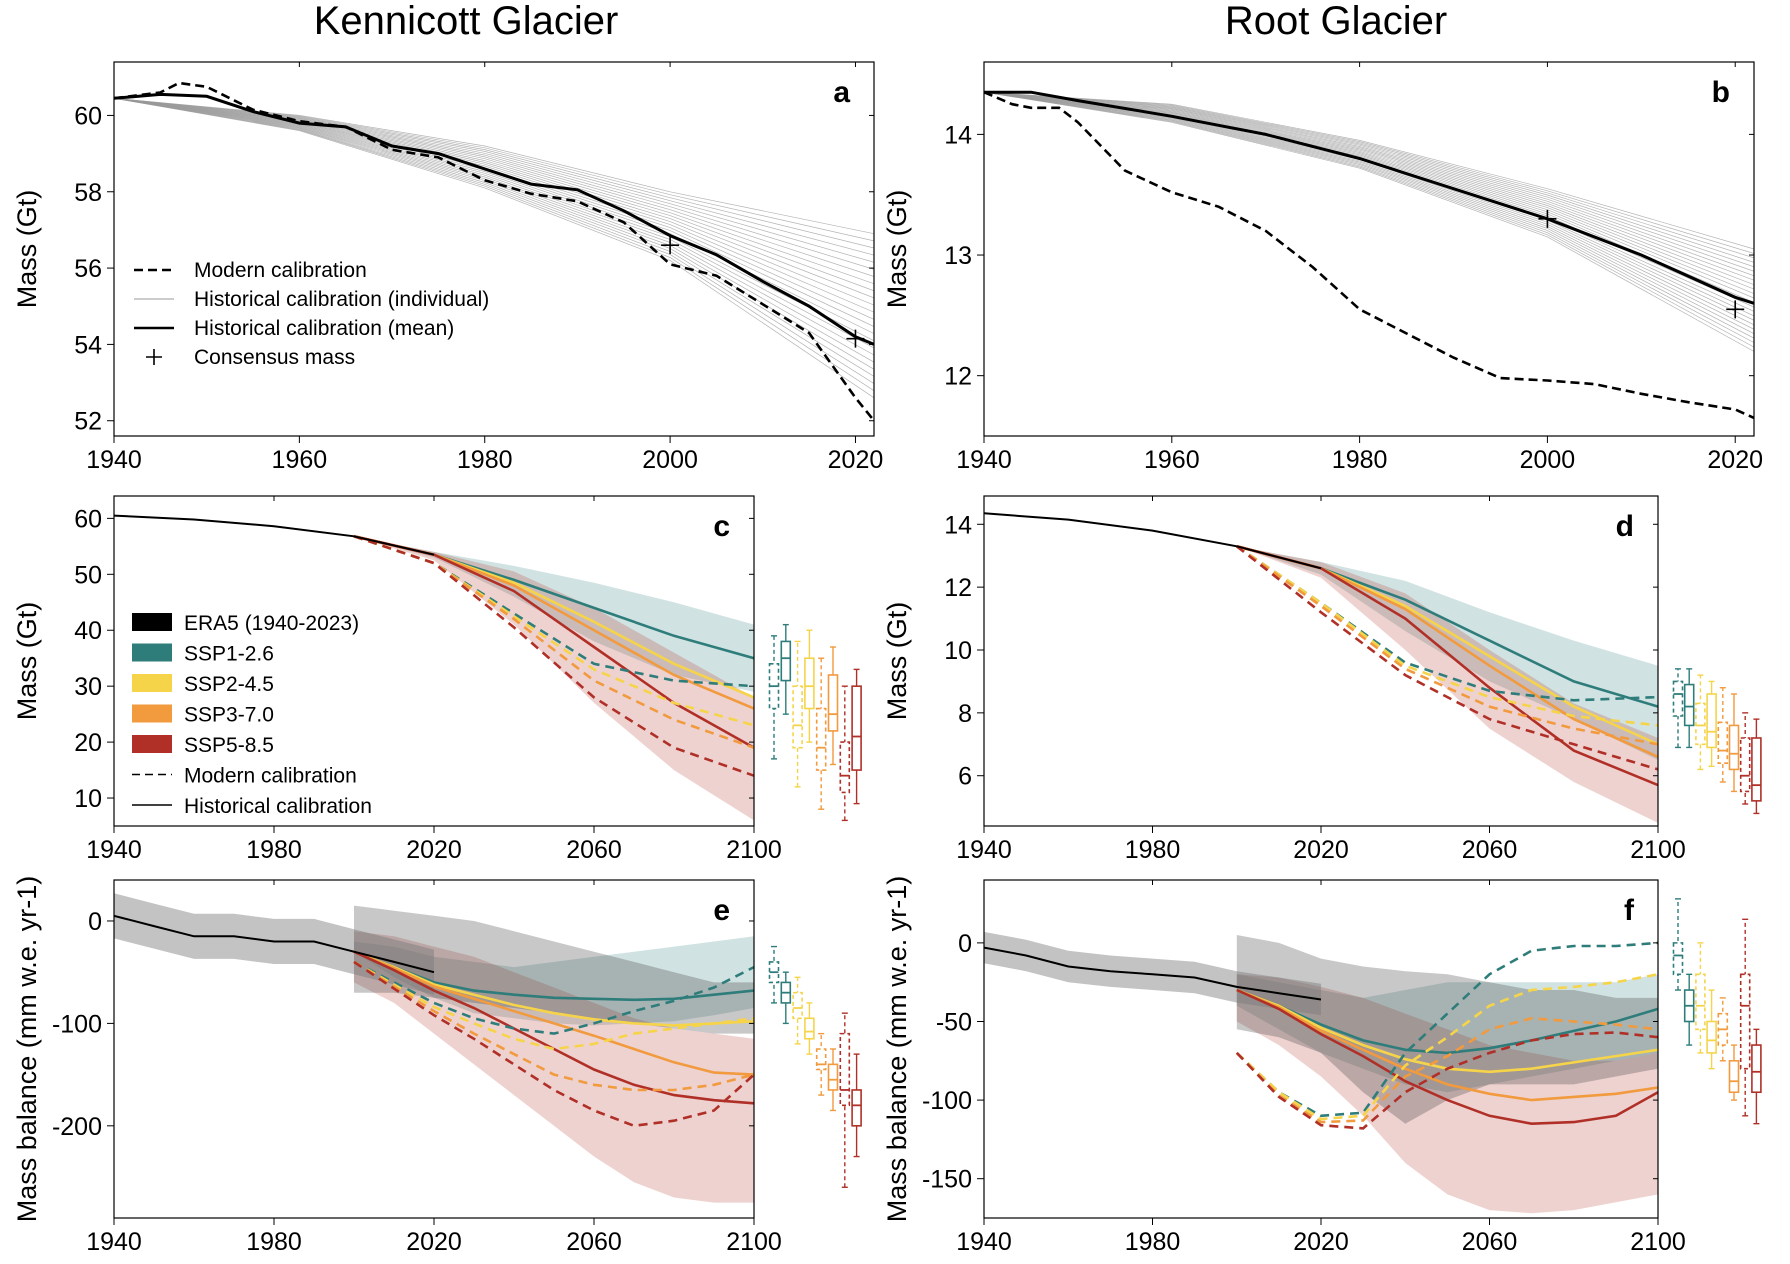 Image resolution: width=1790 pixels, height=1264 pixels. I want to click on modern-calibration-line, so click(1369, 255).